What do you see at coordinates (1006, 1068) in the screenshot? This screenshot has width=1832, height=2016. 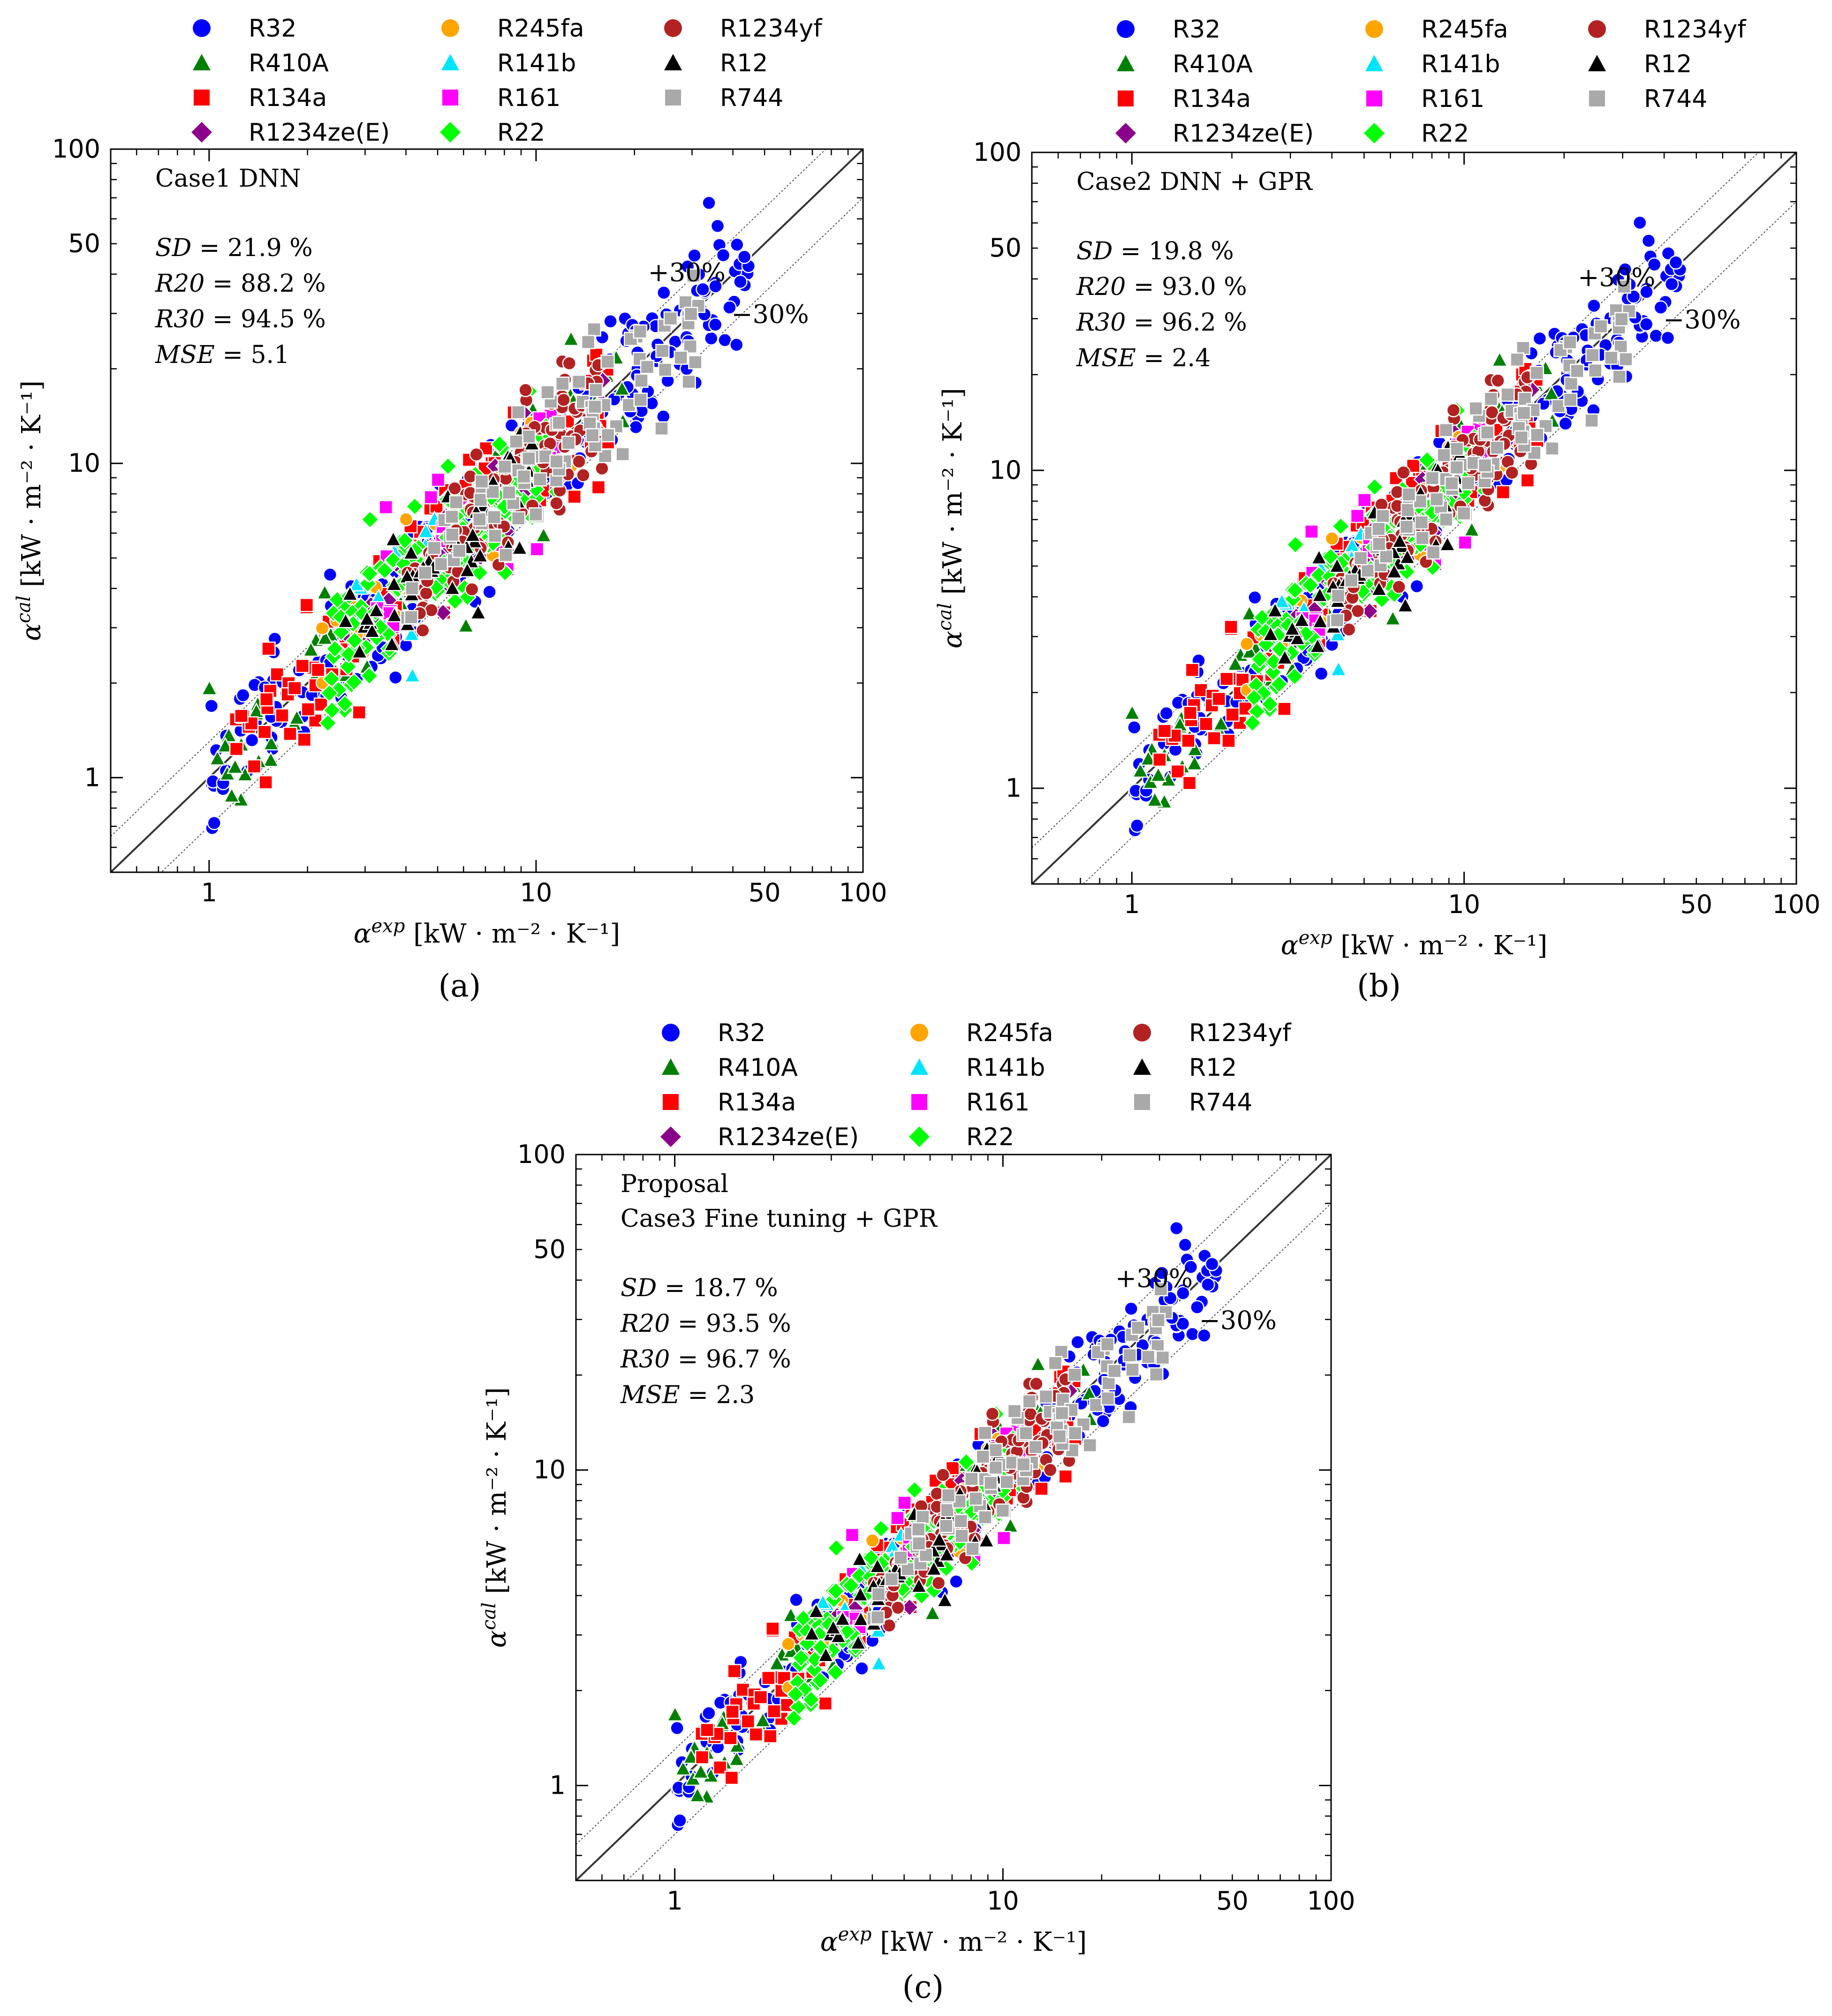 I see `legend-label: R141b` at bounding box center [1006, 1068].